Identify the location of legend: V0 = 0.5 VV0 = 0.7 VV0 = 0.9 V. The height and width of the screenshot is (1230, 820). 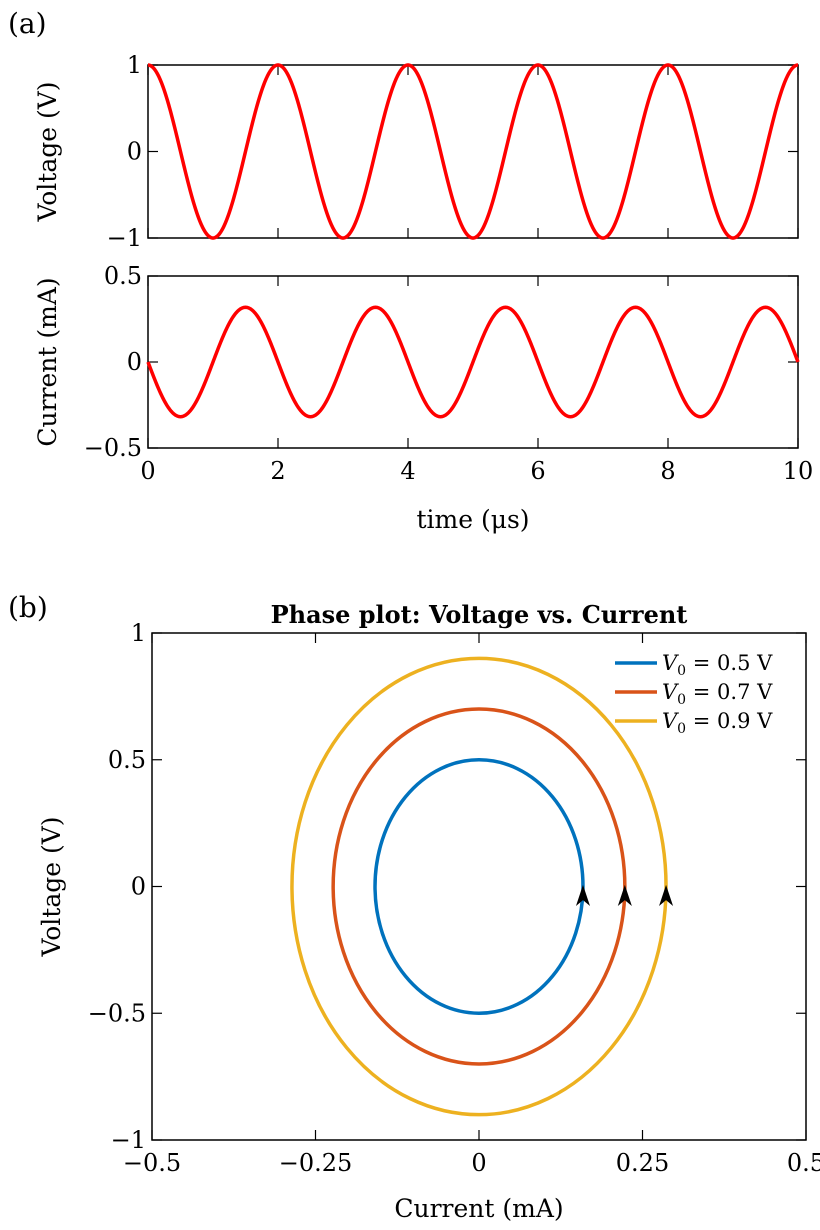
(694, 694).